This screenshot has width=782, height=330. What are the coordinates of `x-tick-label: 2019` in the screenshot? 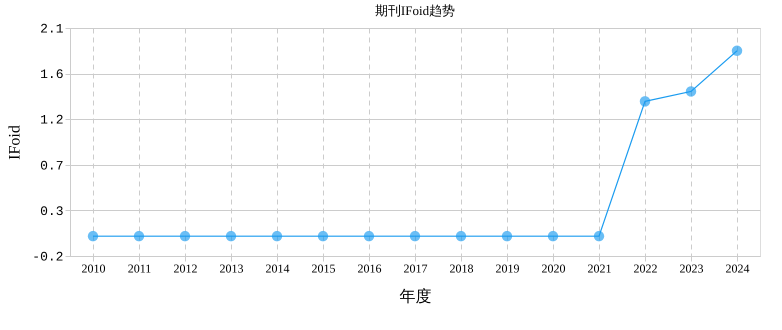 It's located at (508, 269).